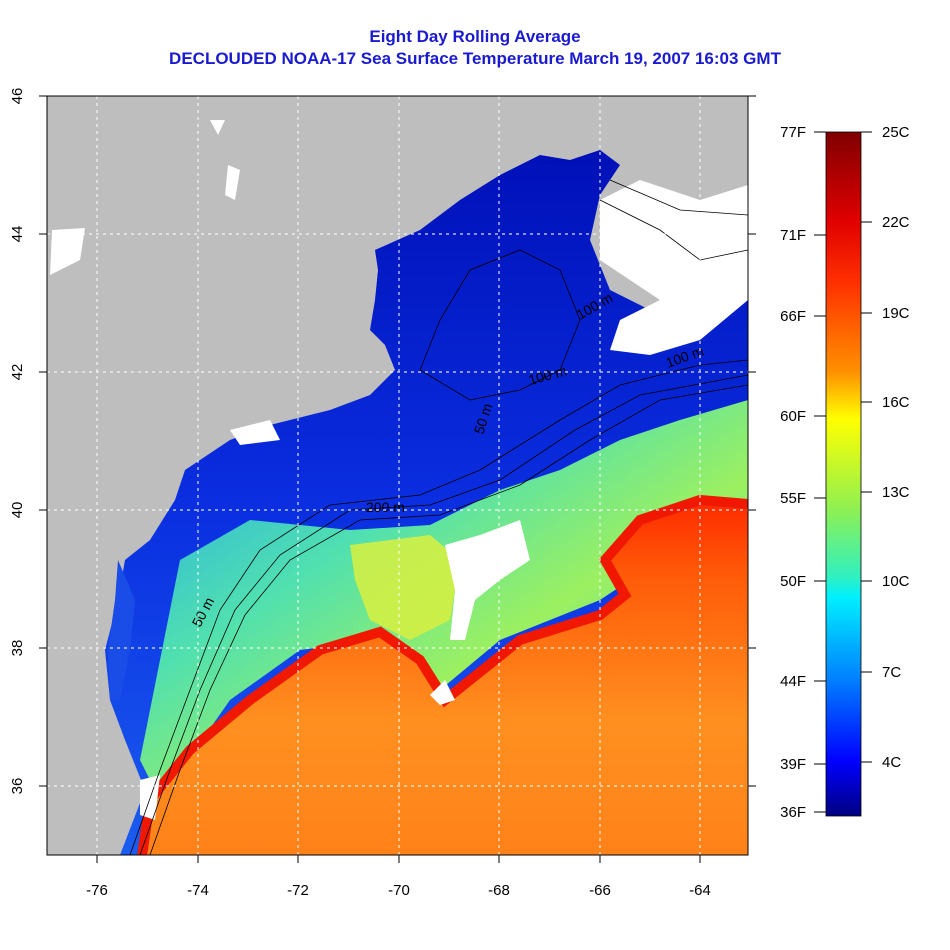  What do you see at coordinates (891, 762) in the screenshot?
I see `celsius-tick-label: 4C` at bounding box center [891, 762].